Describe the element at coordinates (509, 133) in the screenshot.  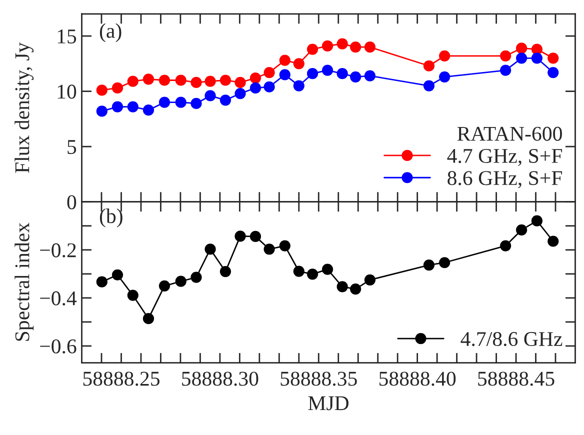
I see `legend-title: RATAN-600` at that location.